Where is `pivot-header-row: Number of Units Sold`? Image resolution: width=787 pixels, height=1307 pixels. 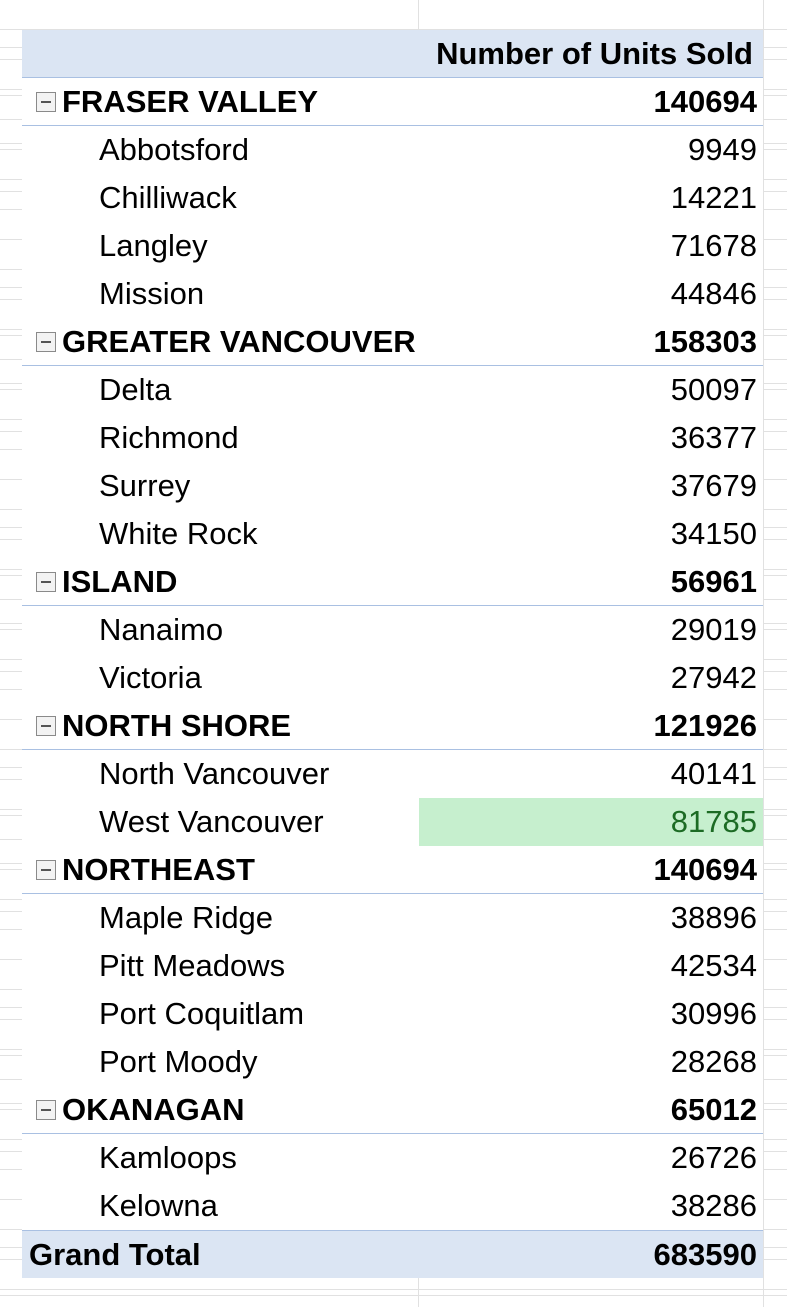 pivot-header-row: Number of Units Sold is located at coordinates (392, 54).